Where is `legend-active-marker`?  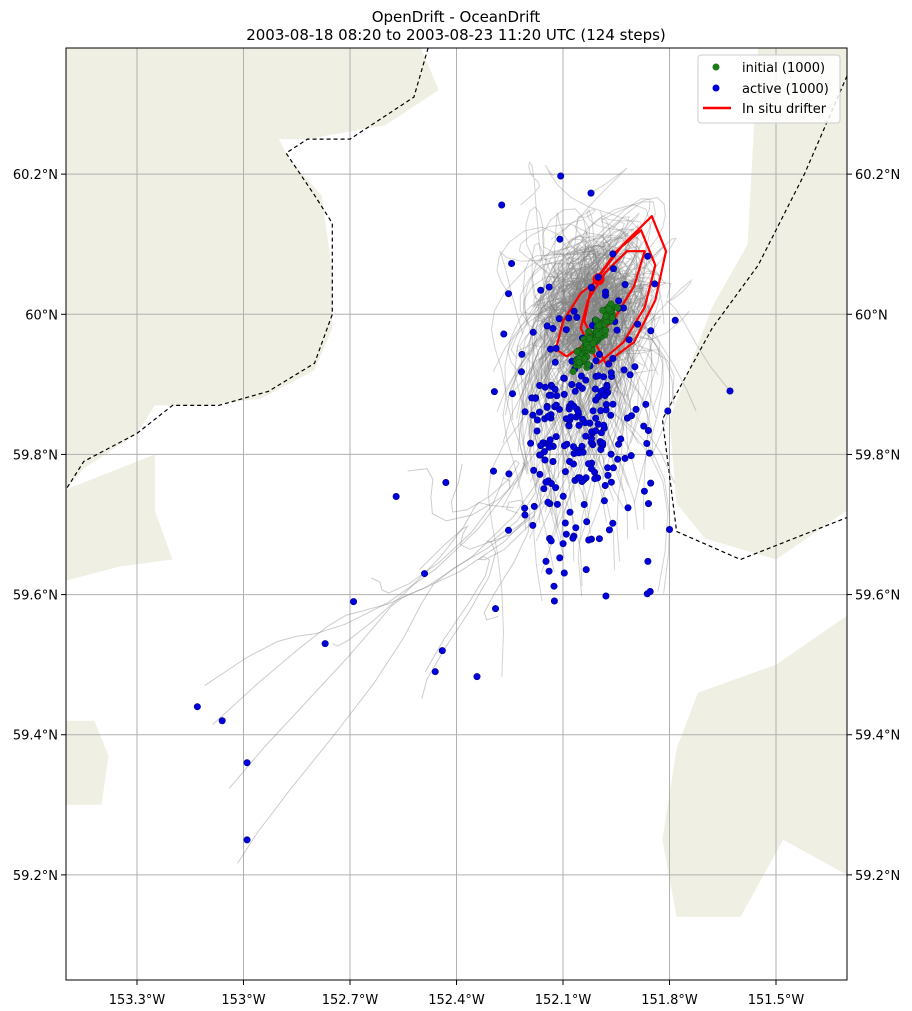 legend-active-marker is located at coordinates (716, 88).